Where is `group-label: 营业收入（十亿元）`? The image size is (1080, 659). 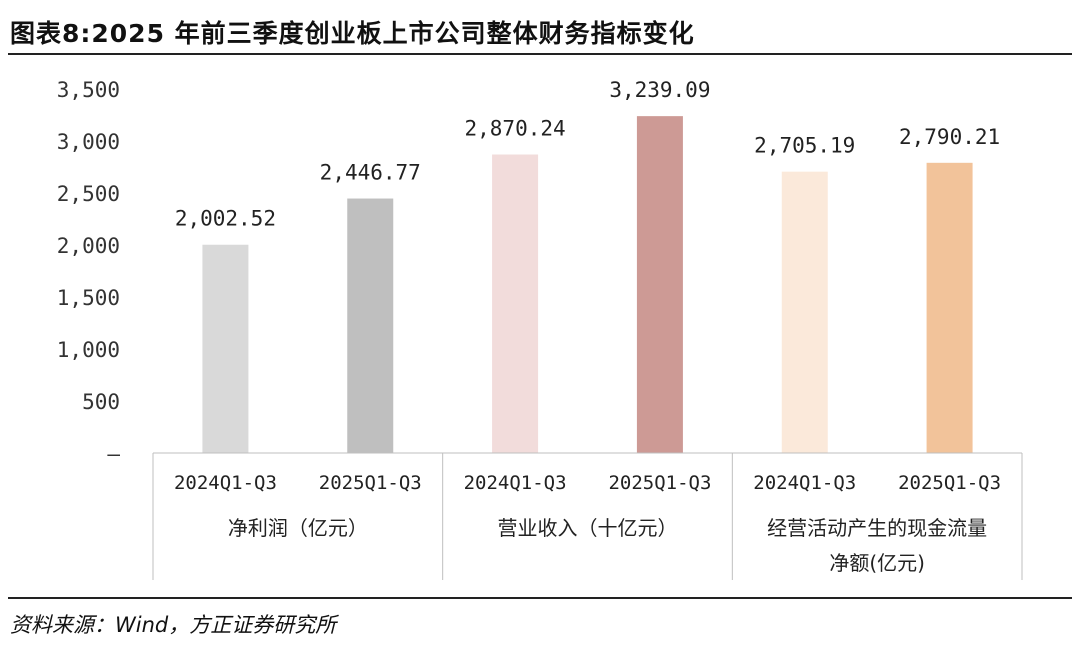 group-label: 营业收入（十亿元） is located at coordinates (588, 528).